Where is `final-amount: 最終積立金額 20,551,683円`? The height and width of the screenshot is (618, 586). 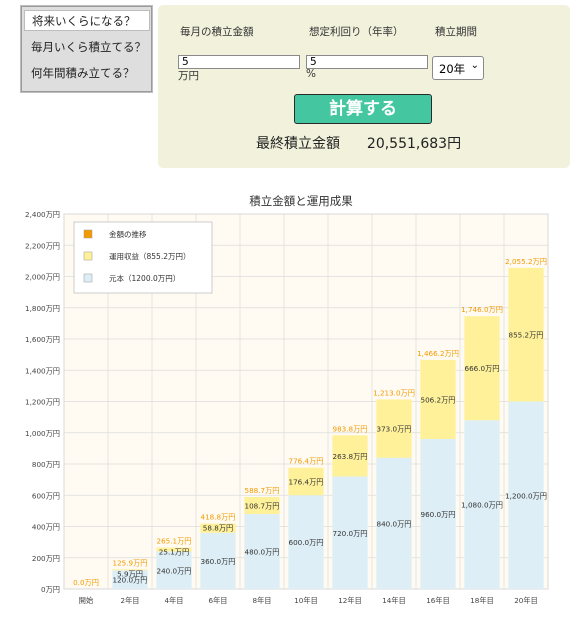
final-amount: 最終積立金額 20,551,683円 is located at coordinates (358, 143).